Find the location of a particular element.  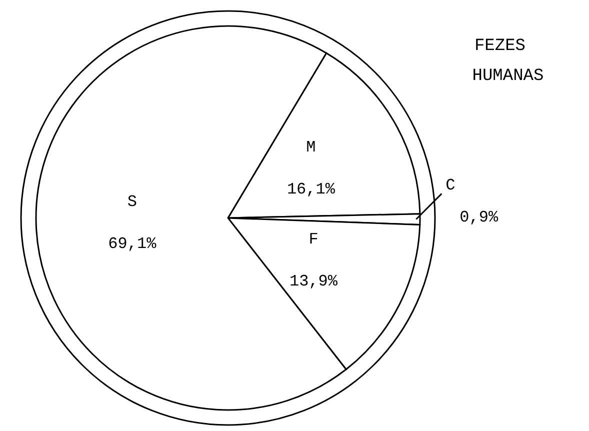

data-label: 16,1% is located at coordinates (311, 189).